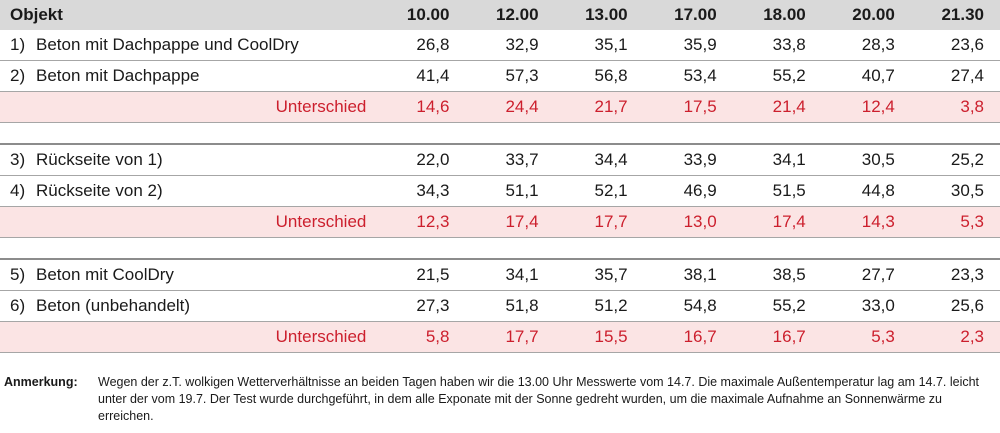  What do you see at coordinates (510, 306) in the screenshot?
I see `value-cell: 51,8` at bounding box center [510, 306].